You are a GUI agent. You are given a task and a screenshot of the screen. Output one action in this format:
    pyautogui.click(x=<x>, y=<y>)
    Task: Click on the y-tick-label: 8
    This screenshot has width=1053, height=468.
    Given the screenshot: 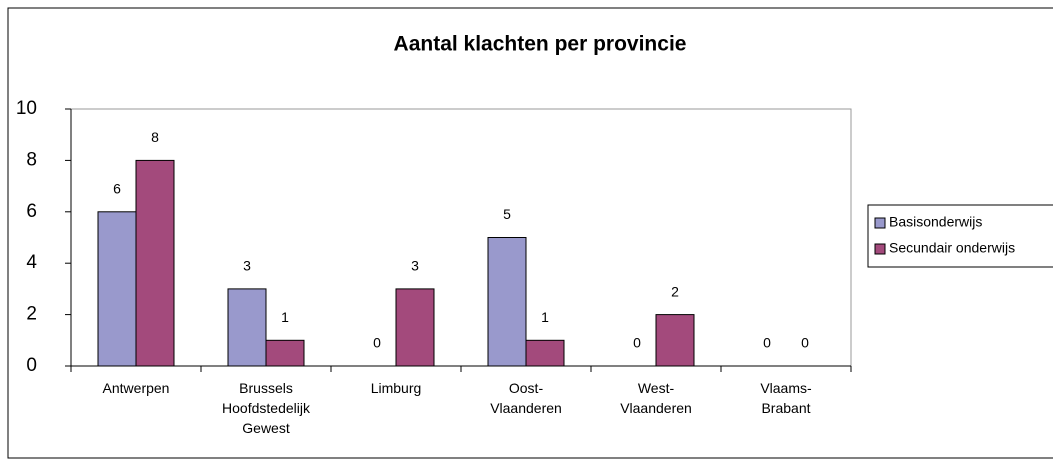 What is the action you would take?
    pyautogui.click(x=31, y=159)
    